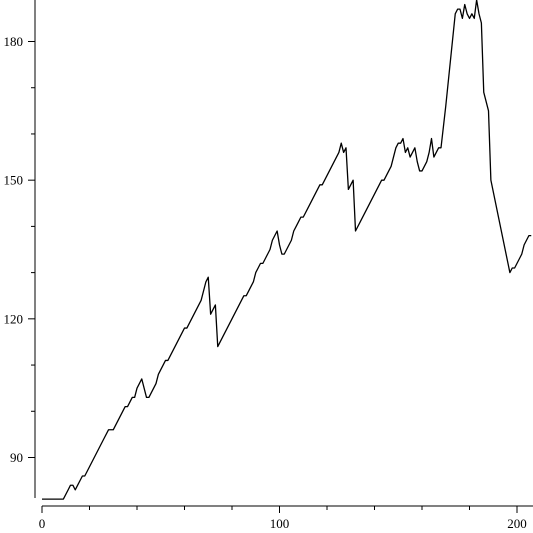  Describe the element at coordinates (42, 523) in the screenshot. I see `x-tick-label: 0` at that location.